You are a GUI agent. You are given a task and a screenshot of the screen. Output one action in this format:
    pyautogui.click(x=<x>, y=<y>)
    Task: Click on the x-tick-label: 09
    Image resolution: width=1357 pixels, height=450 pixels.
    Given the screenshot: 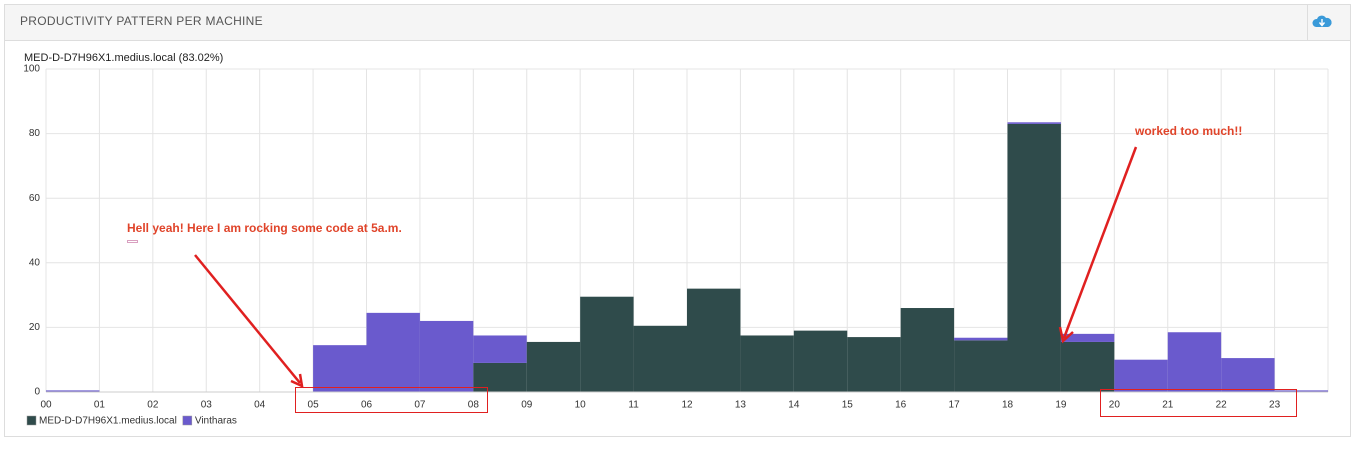 What is the action you would take?
    pyautogui.click(x=527, y=405)
    